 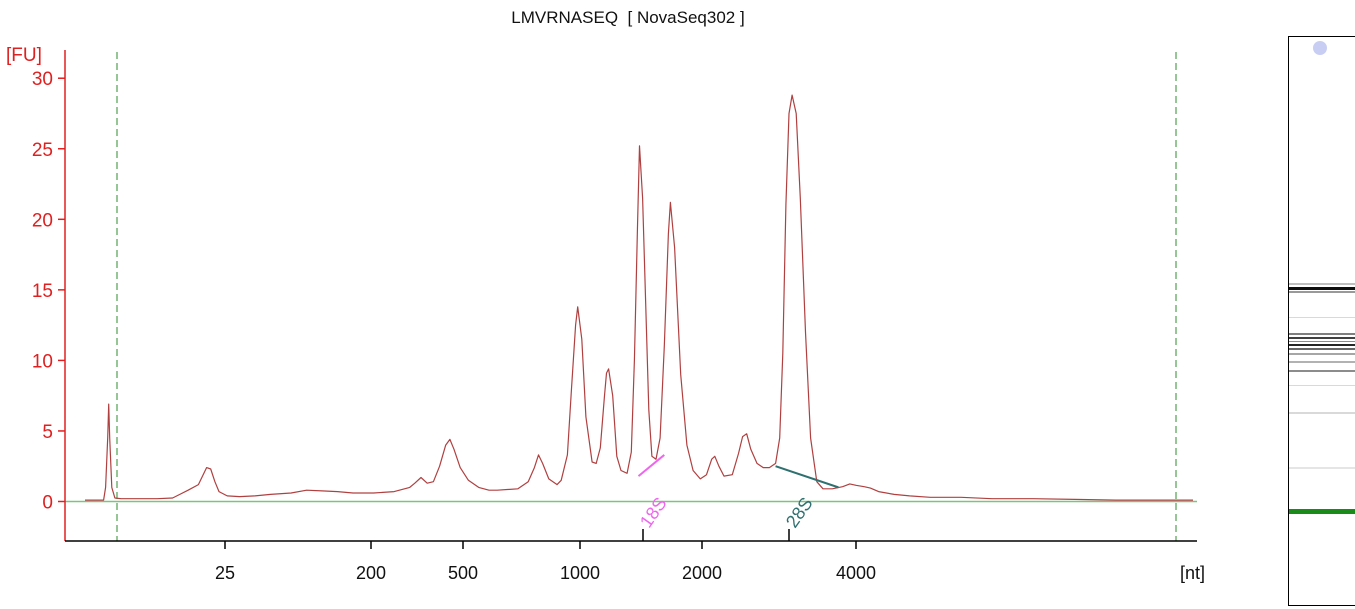 I want to click on peak-28s-integration-line, so click(x=807, y=477).